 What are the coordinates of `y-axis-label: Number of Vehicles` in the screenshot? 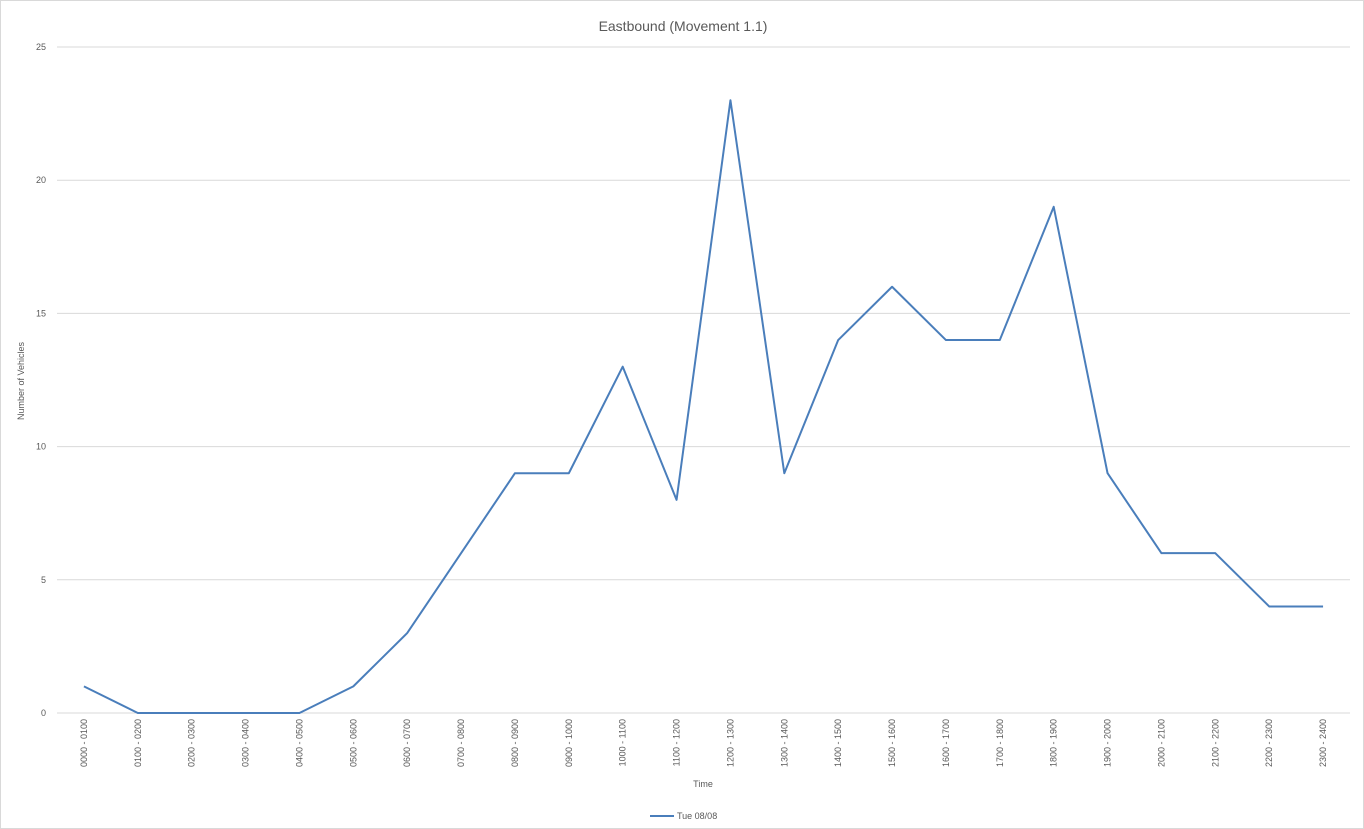 It's located at (21, 380).